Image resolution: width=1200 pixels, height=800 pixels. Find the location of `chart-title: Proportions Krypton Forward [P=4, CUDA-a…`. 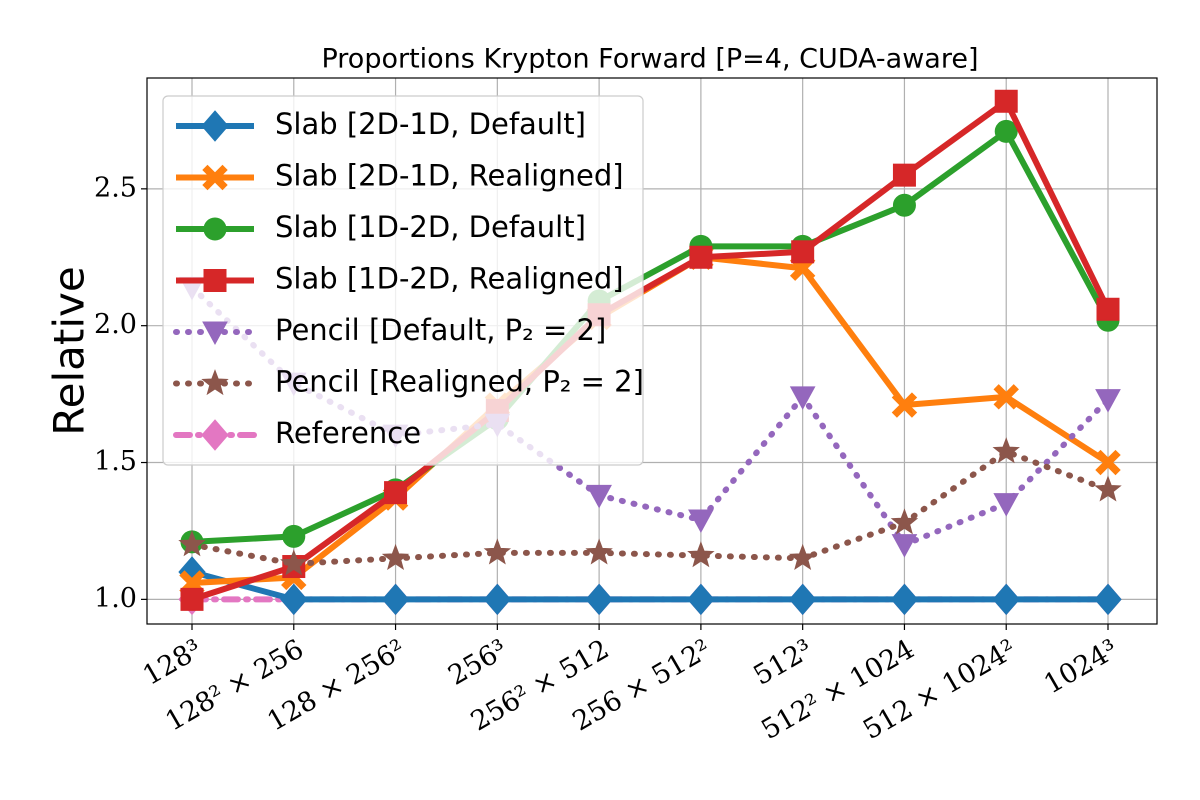

chart-title: Proportions Krypton Forward [P=4, CUDA-a… is located at coordinates (649, 59).